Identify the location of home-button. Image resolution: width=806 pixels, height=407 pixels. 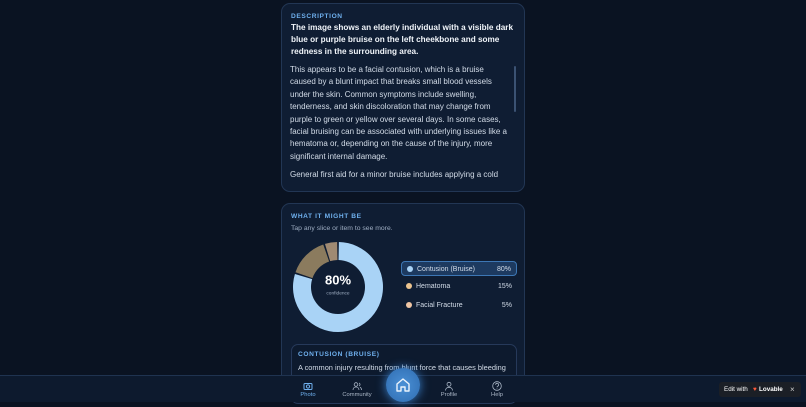
(403, 385).